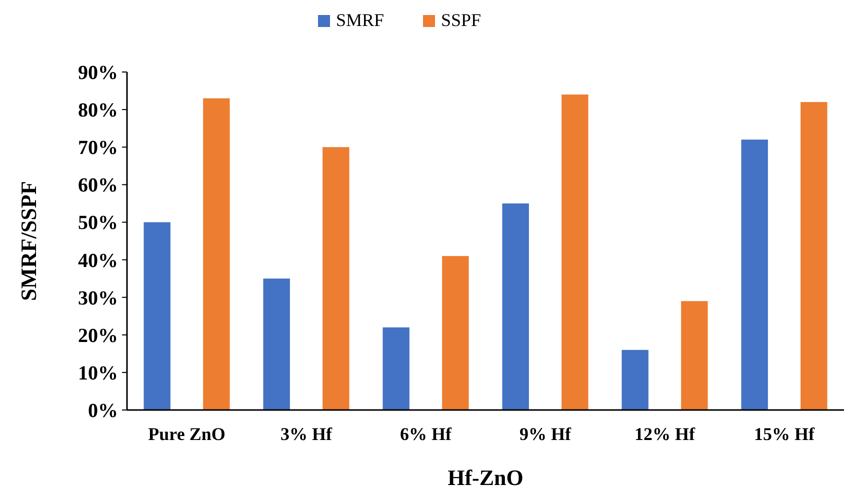  What do you see at coordinates (426, 434) in the screenshot?
I see `x-tick-label: 6% Hf` at bounding box center [426, 434].